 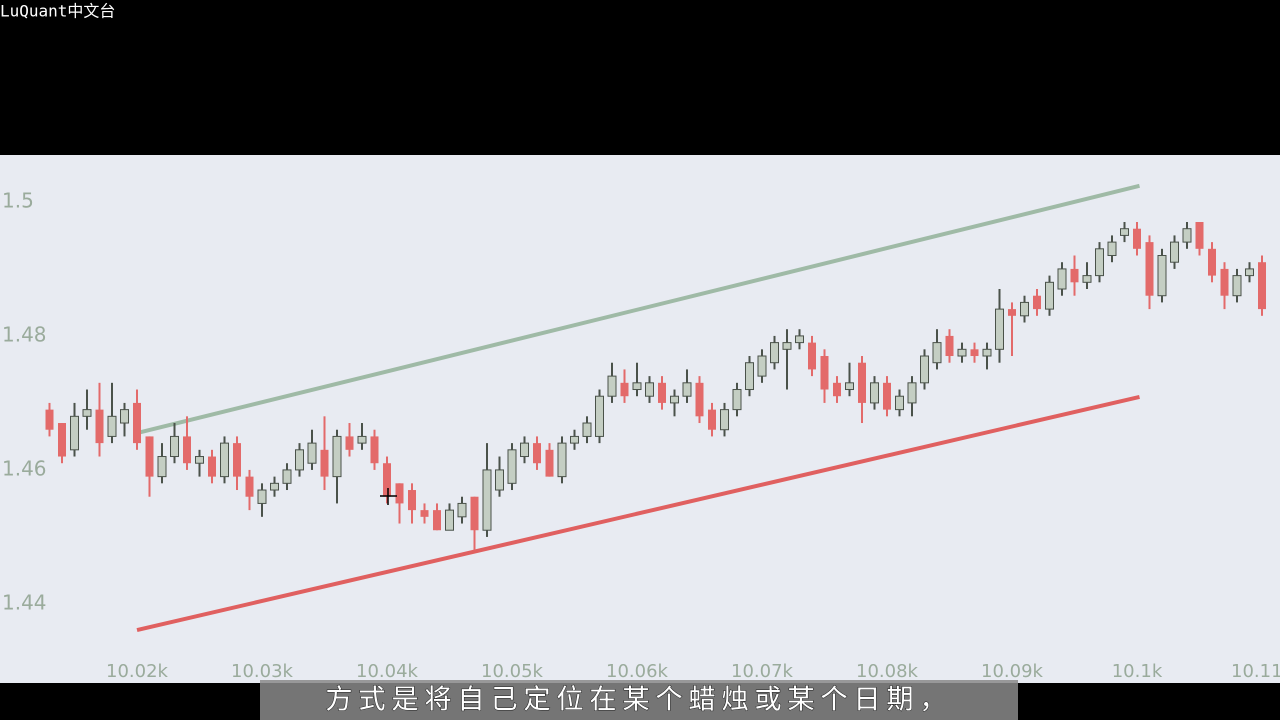 I want to click on y-tick-label: 1.48, so click(x=24, y=334).